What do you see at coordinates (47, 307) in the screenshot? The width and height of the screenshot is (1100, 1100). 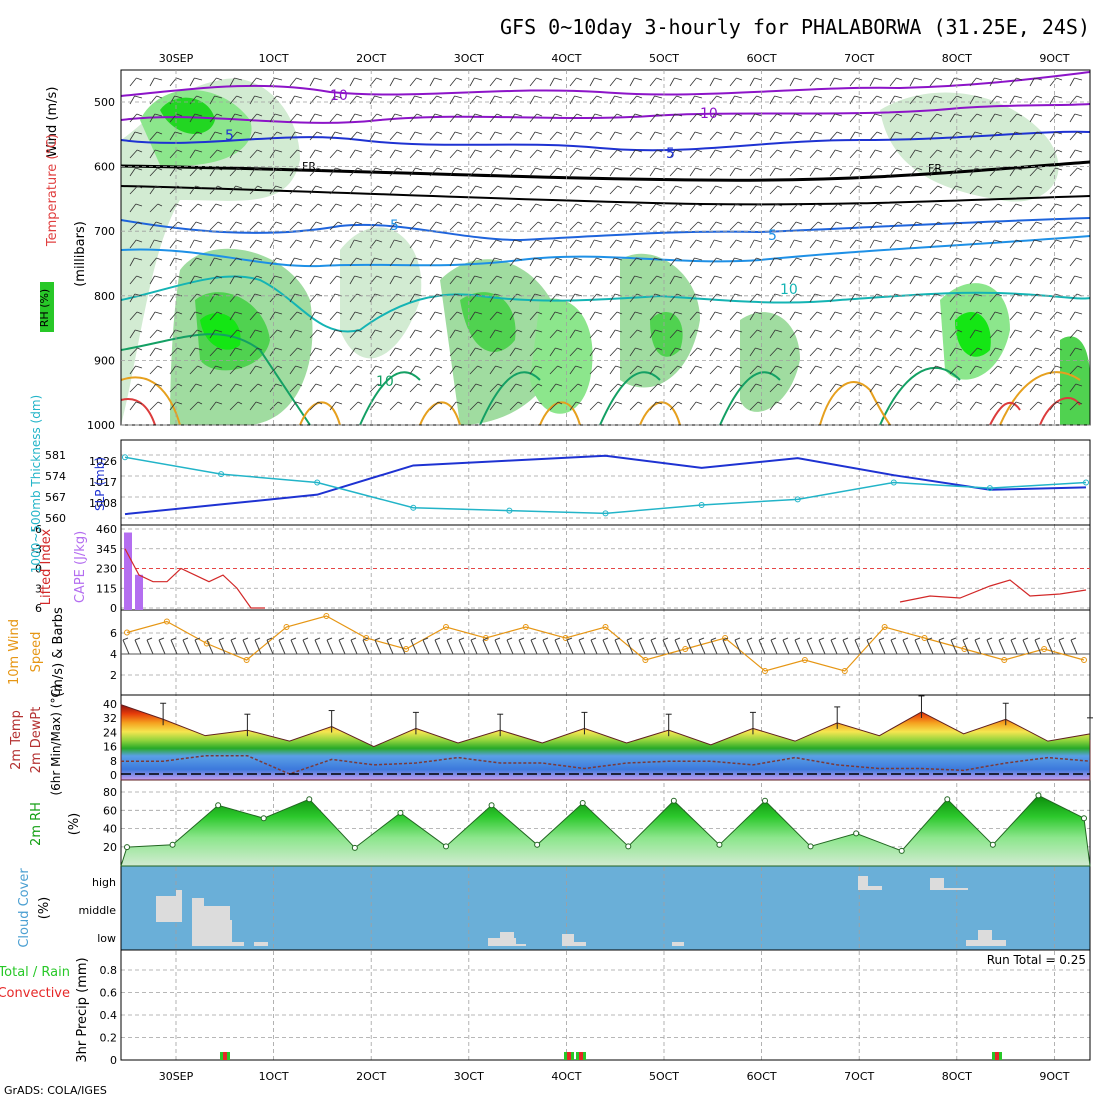 I see `rh-legend-swatch` at bounding box center [47, 307].